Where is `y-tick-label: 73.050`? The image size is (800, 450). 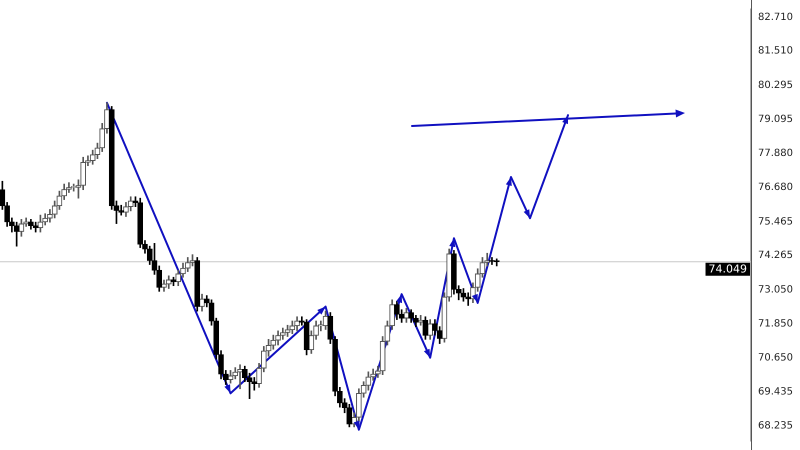 y-tick-label: 73.050 is located at coordinates (776, 290).